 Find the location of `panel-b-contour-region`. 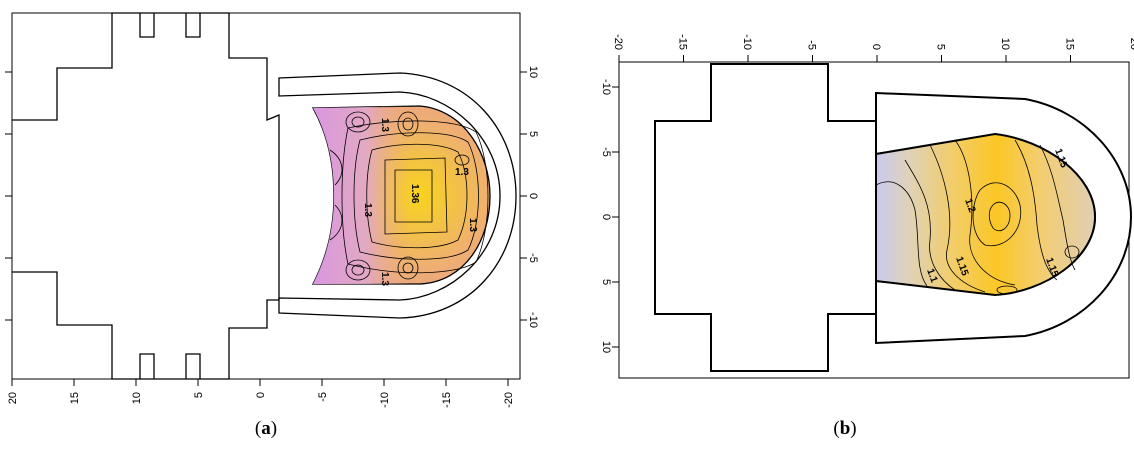

panel-b-contour-region is located at coordinates (986, 214).